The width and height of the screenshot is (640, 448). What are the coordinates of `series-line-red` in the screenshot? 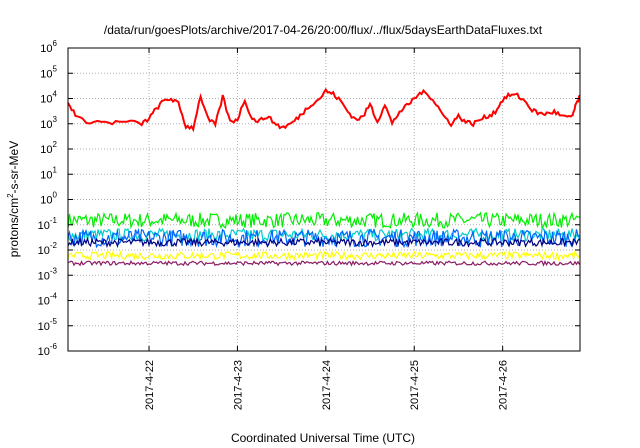 It's located at (324, 110).